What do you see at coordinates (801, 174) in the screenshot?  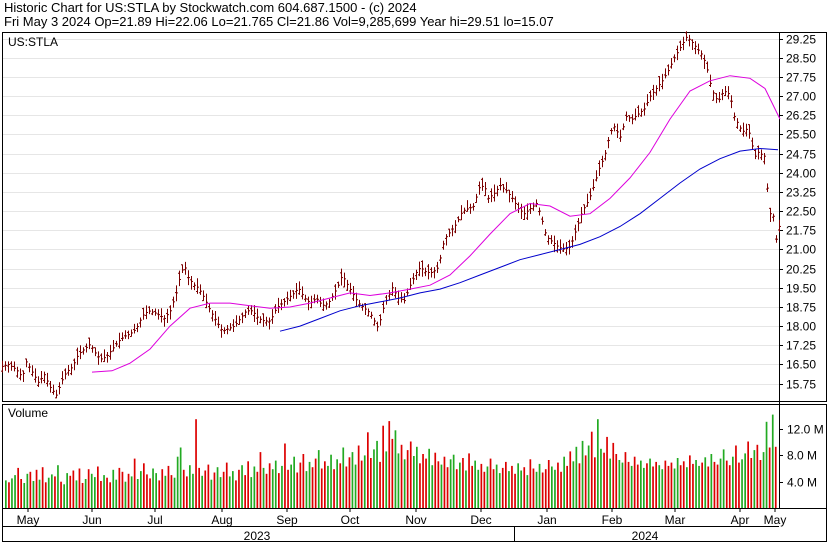 I see `price-tick-label: 24.00` at bounding box center [801, 174].